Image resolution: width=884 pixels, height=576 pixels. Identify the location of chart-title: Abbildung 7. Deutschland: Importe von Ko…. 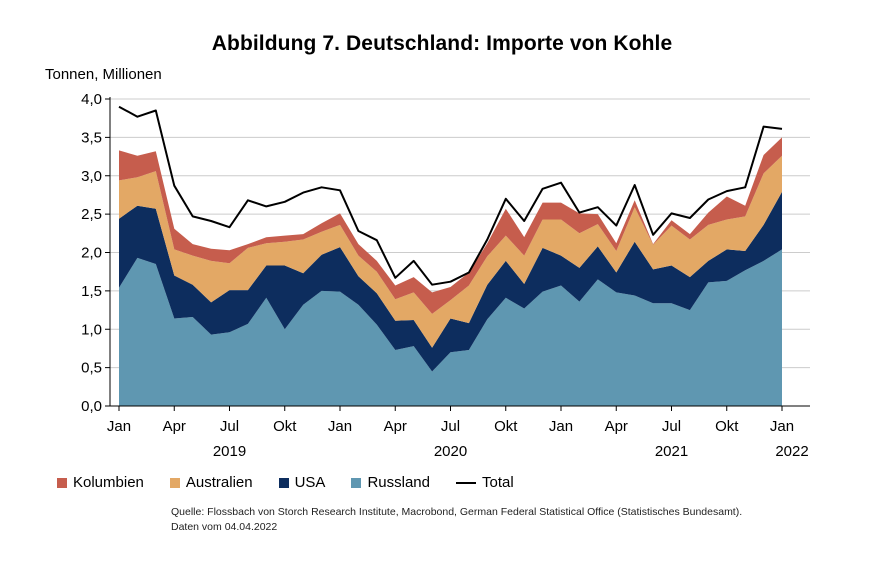
(442, 43).